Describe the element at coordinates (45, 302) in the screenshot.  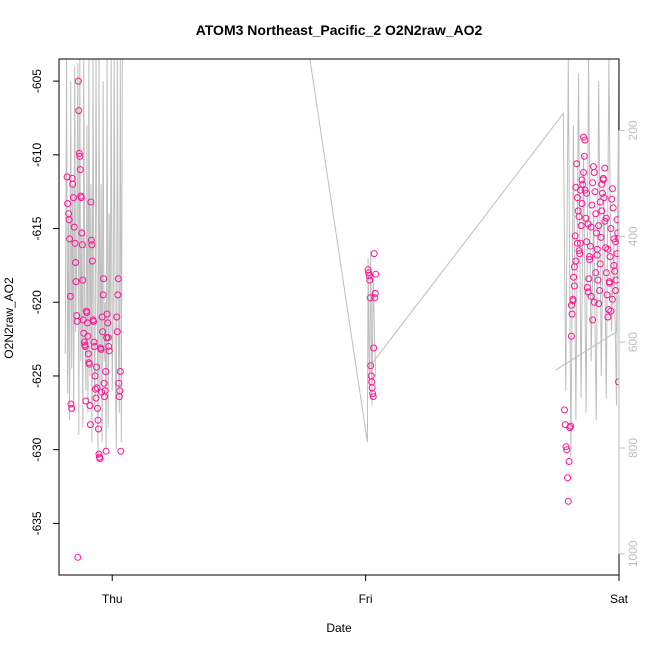
I see `y-axis: -605 -610 -615 -620 -625 -630 -635` at that location.